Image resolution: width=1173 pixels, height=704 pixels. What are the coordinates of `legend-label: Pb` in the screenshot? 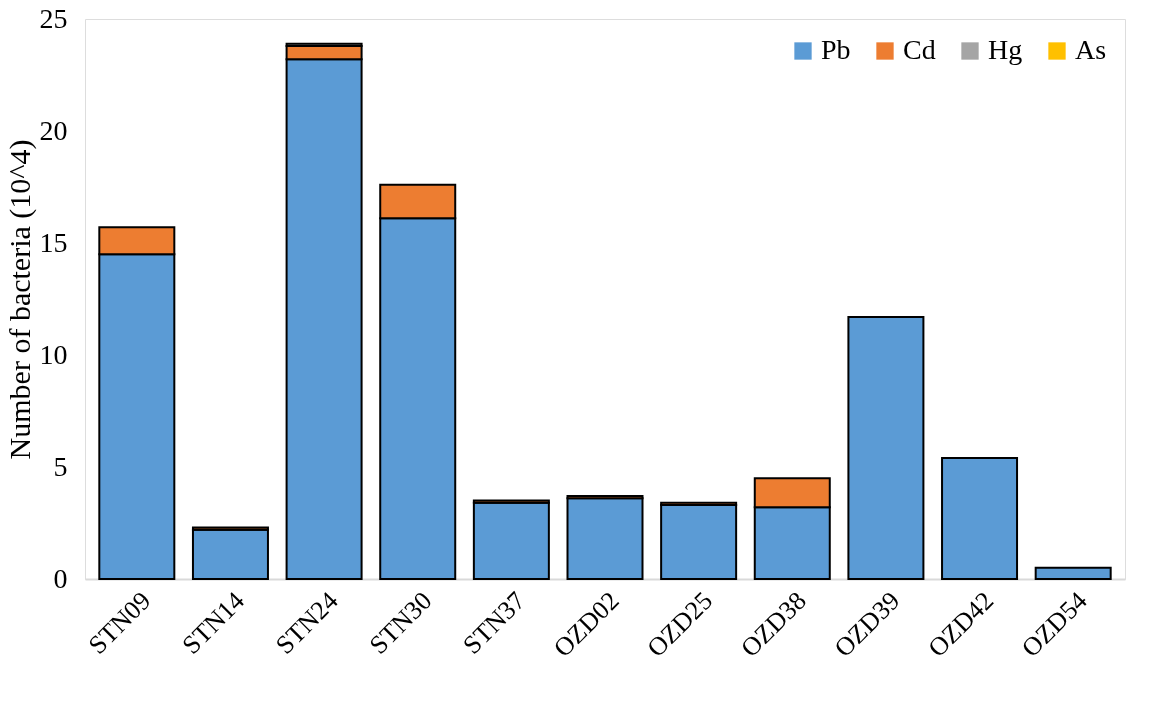 It's located at (836, 49).